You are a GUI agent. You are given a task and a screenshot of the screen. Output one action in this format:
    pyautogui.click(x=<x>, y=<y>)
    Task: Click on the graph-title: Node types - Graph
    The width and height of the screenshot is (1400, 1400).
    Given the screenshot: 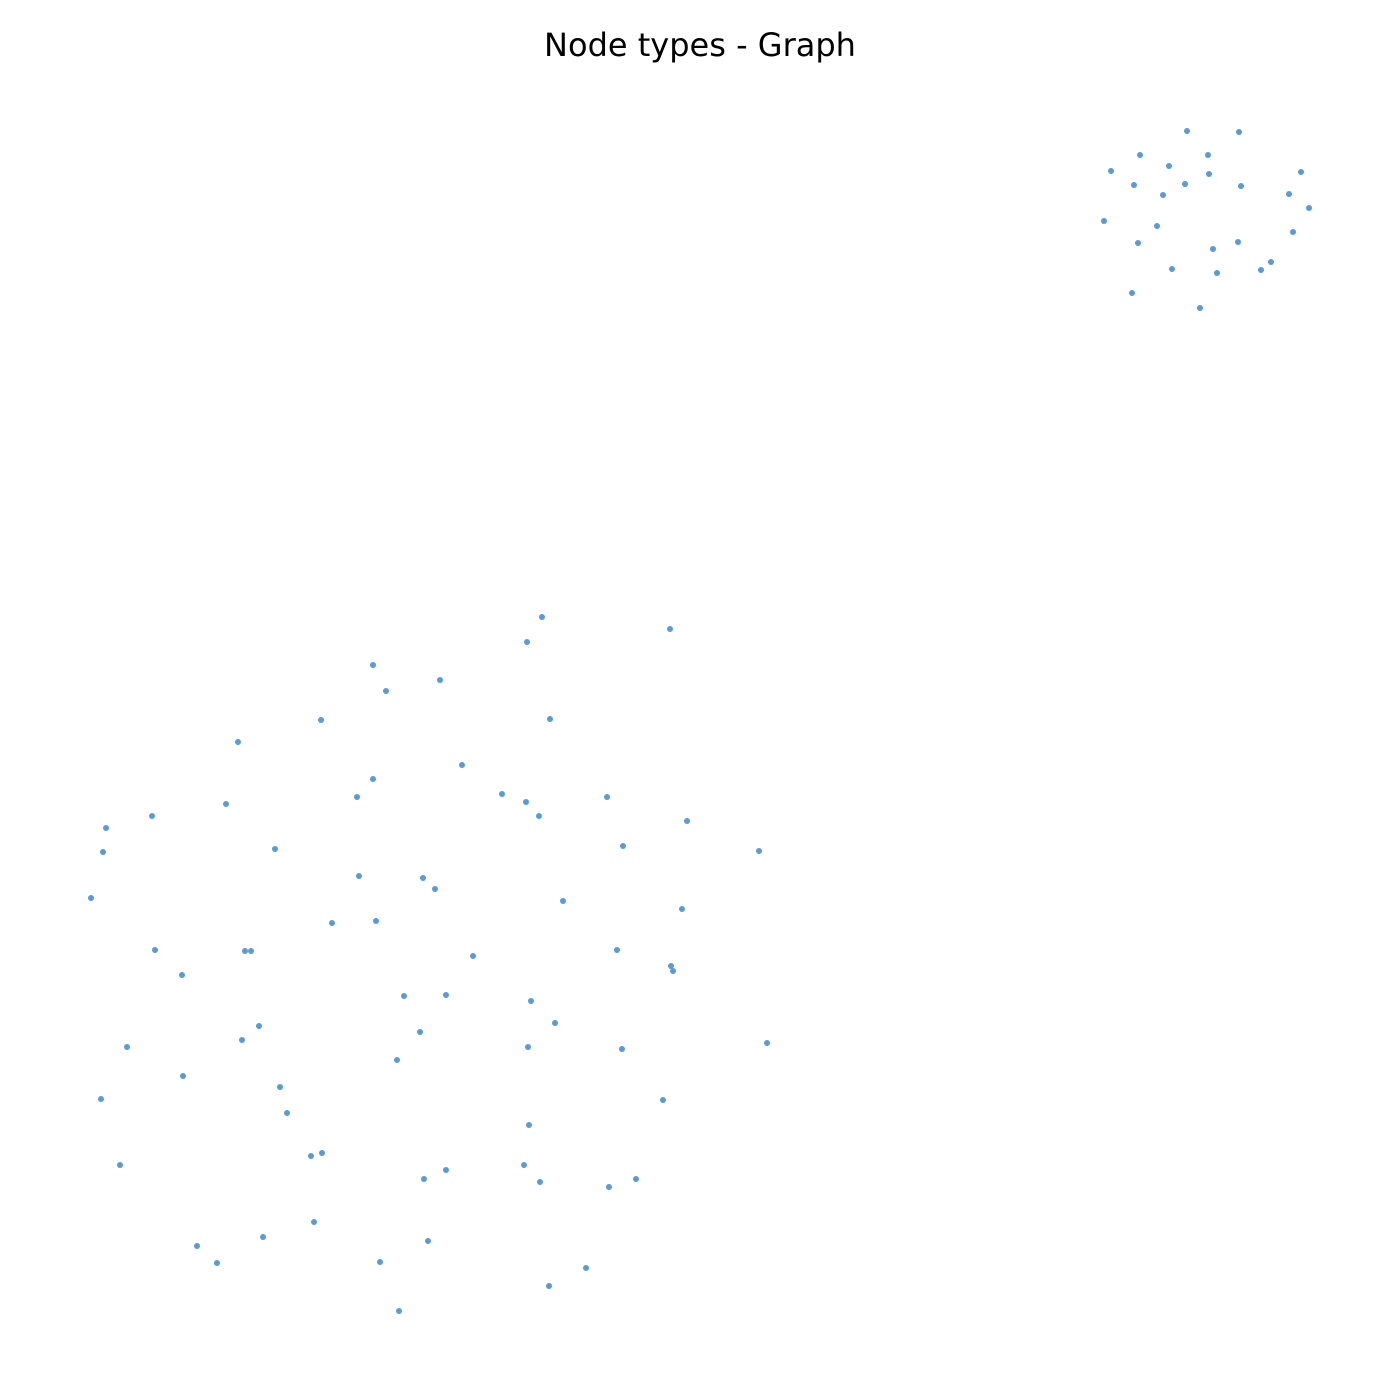 What is the action you would take?
    pyautogui.click(x=700, y=45)
    